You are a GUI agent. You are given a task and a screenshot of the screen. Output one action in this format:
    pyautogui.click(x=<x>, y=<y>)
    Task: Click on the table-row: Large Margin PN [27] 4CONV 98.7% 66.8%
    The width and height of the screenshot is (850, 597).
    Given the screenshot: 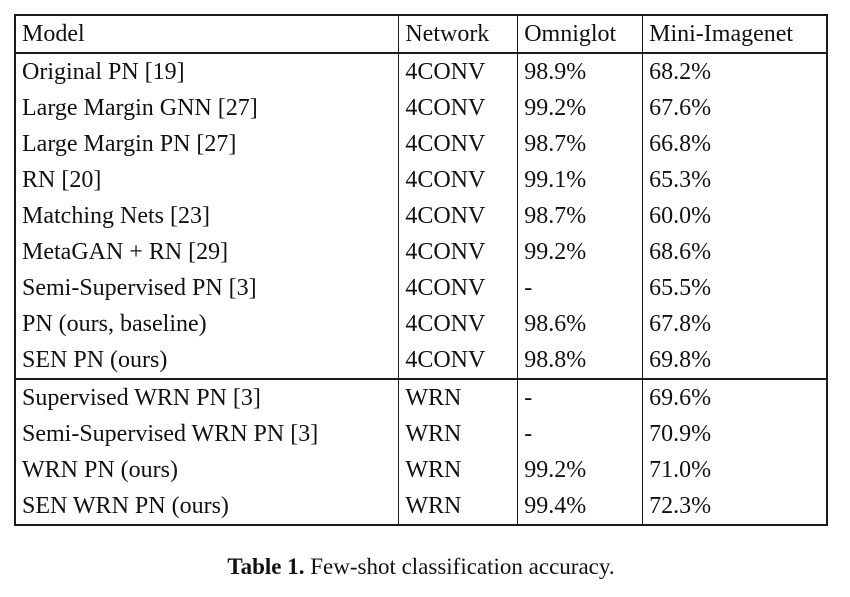 What is the action you would take?
    pyautogui.click(x=421, y=144)
    